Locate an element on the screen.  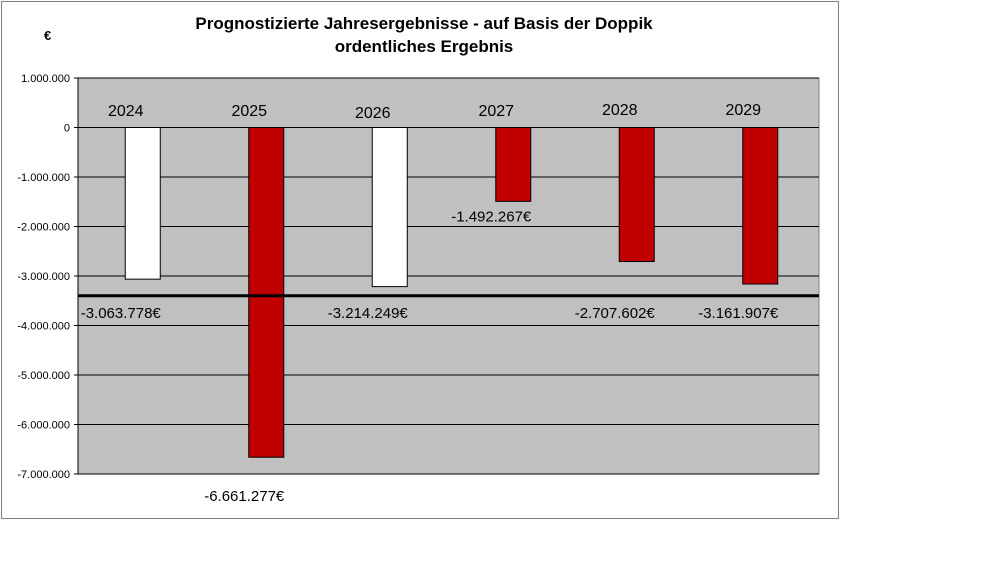
data-label: -3.063.778€ is located at coordinates (121, 313).